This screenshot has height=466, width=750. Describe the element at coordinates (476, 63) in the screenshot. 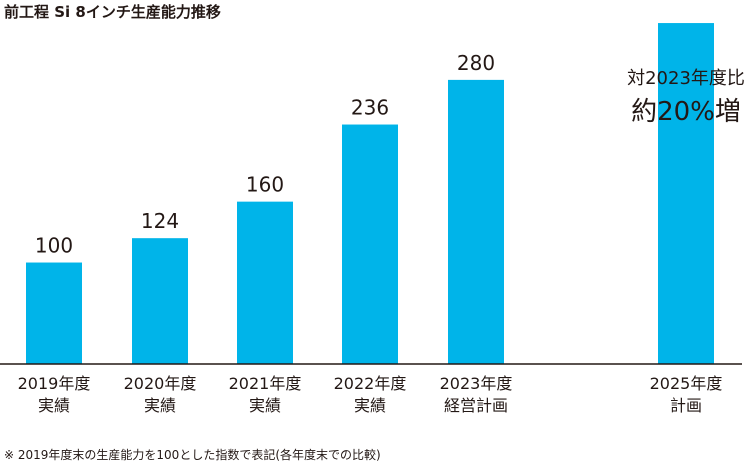

I see `data-label-4: 280` at that location.